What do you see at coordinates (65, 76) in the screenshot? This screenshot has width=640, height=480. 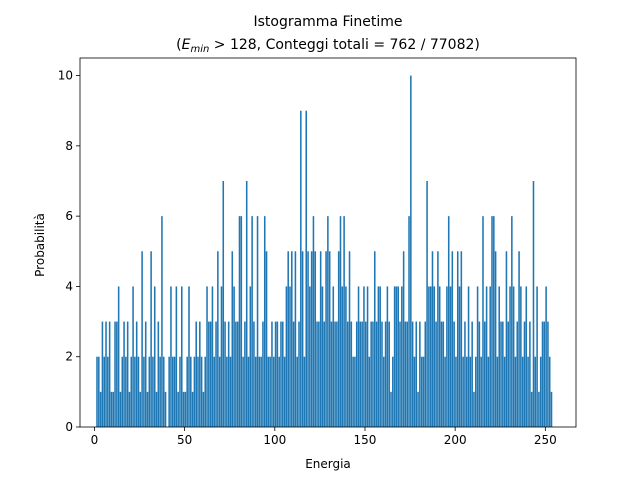 I see `y-tick-label: 10` at bounding box center [65, 76].